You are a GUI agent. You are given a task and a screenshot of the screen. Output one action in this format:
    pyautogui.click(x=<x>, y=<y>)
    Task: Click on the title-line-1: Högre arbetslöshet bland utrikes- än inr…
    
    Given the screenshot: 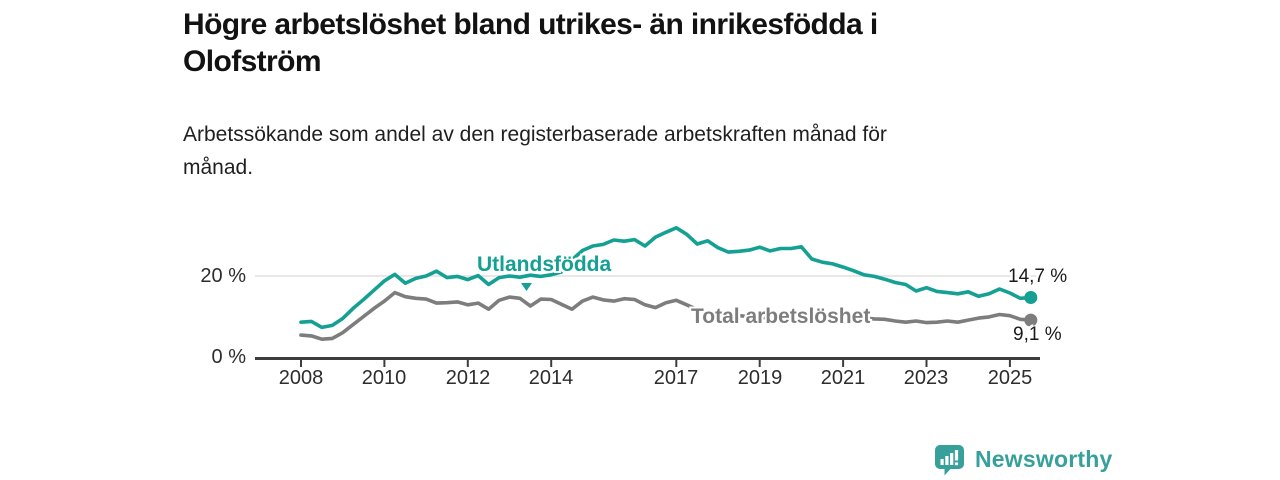 What is the action you would take?
    pyautogui.click(x=530, y=24)
    